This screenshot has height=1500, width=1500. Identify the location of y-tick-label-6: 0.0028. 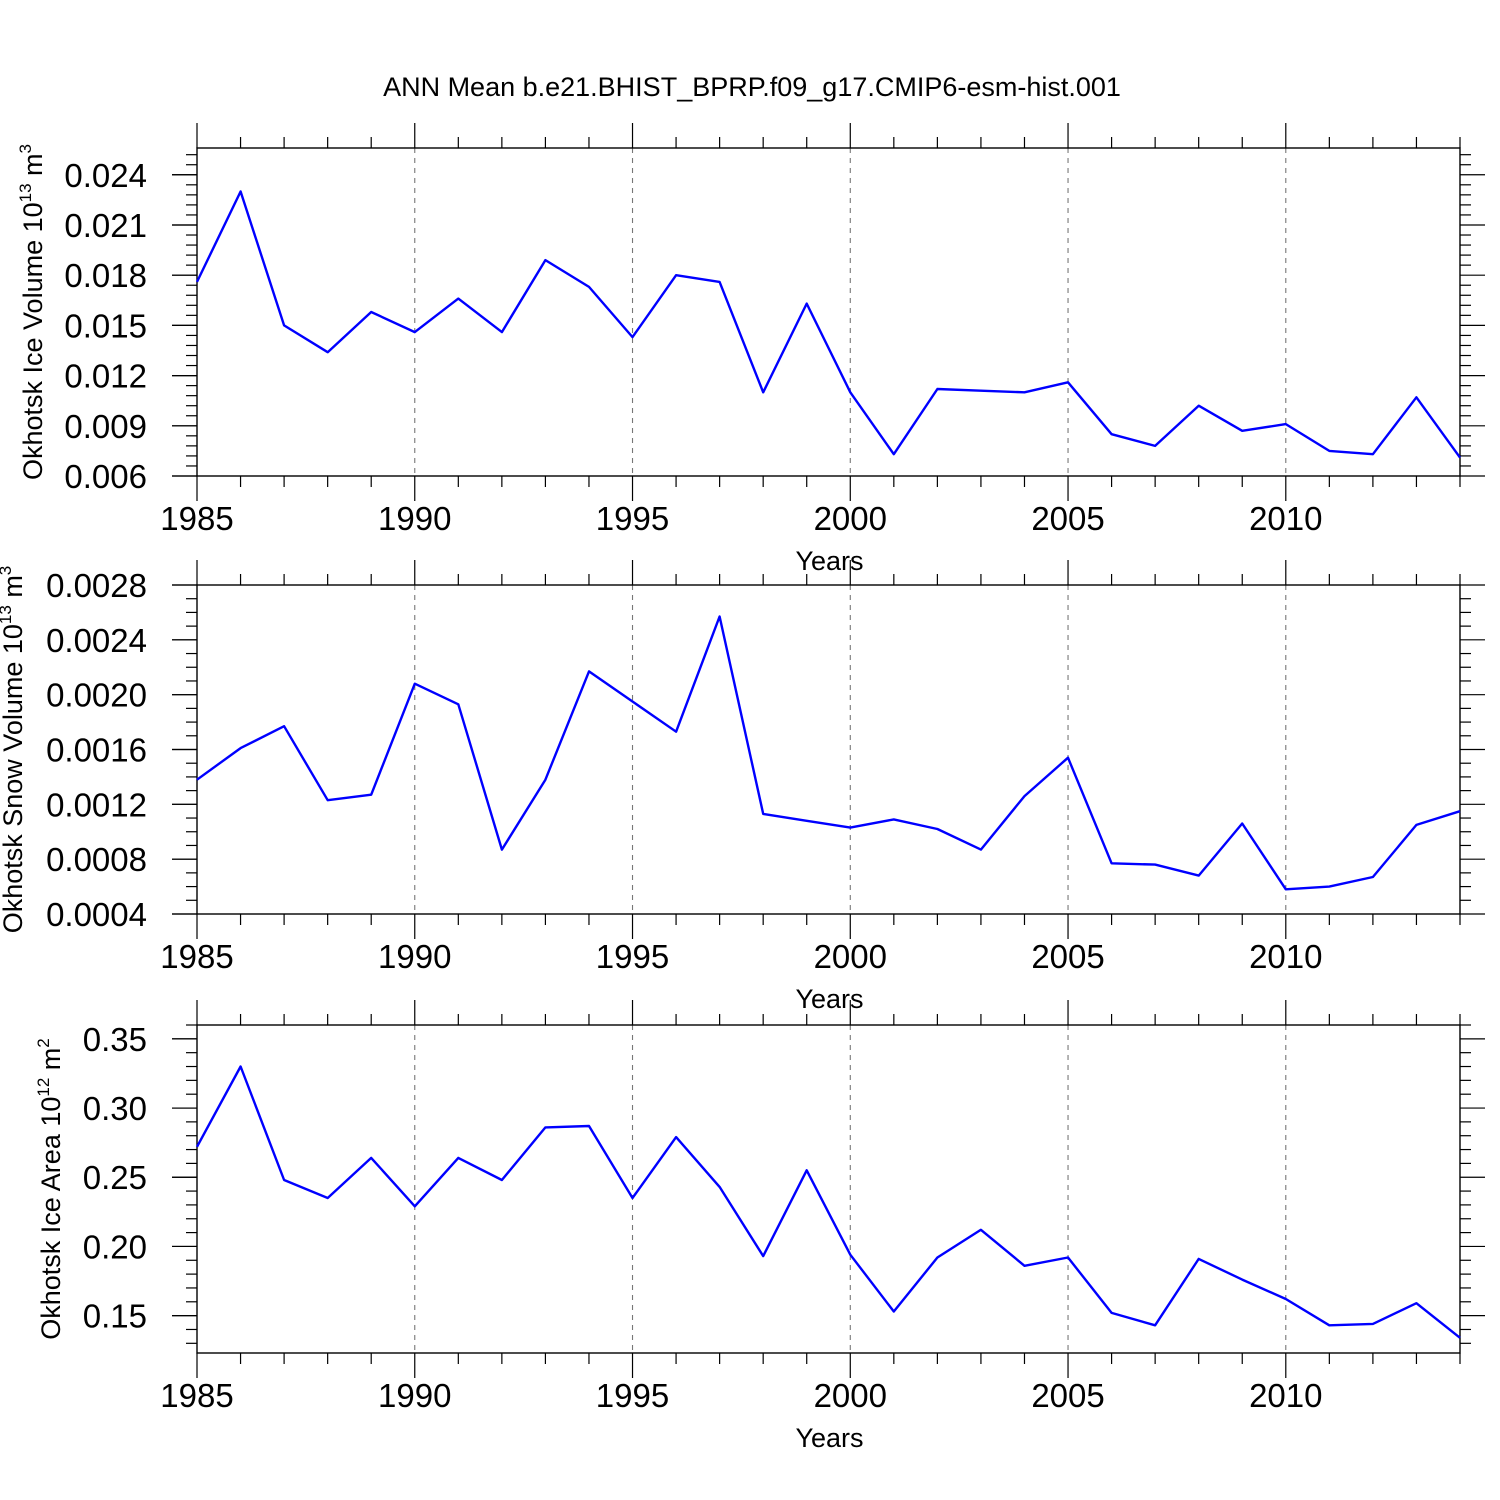
(96, 585).